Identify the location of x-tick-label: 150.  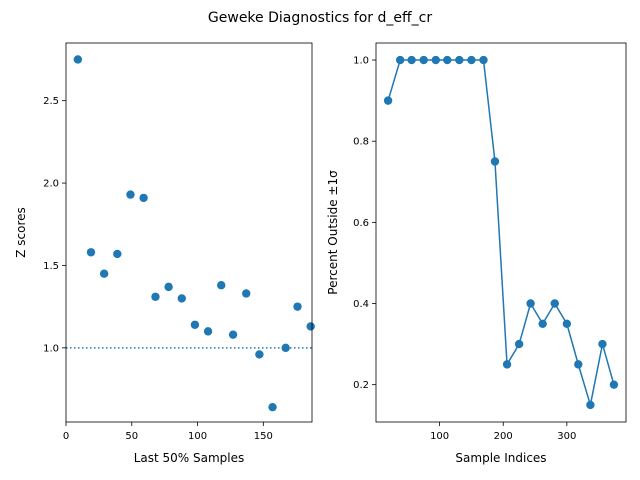
(263, 436).